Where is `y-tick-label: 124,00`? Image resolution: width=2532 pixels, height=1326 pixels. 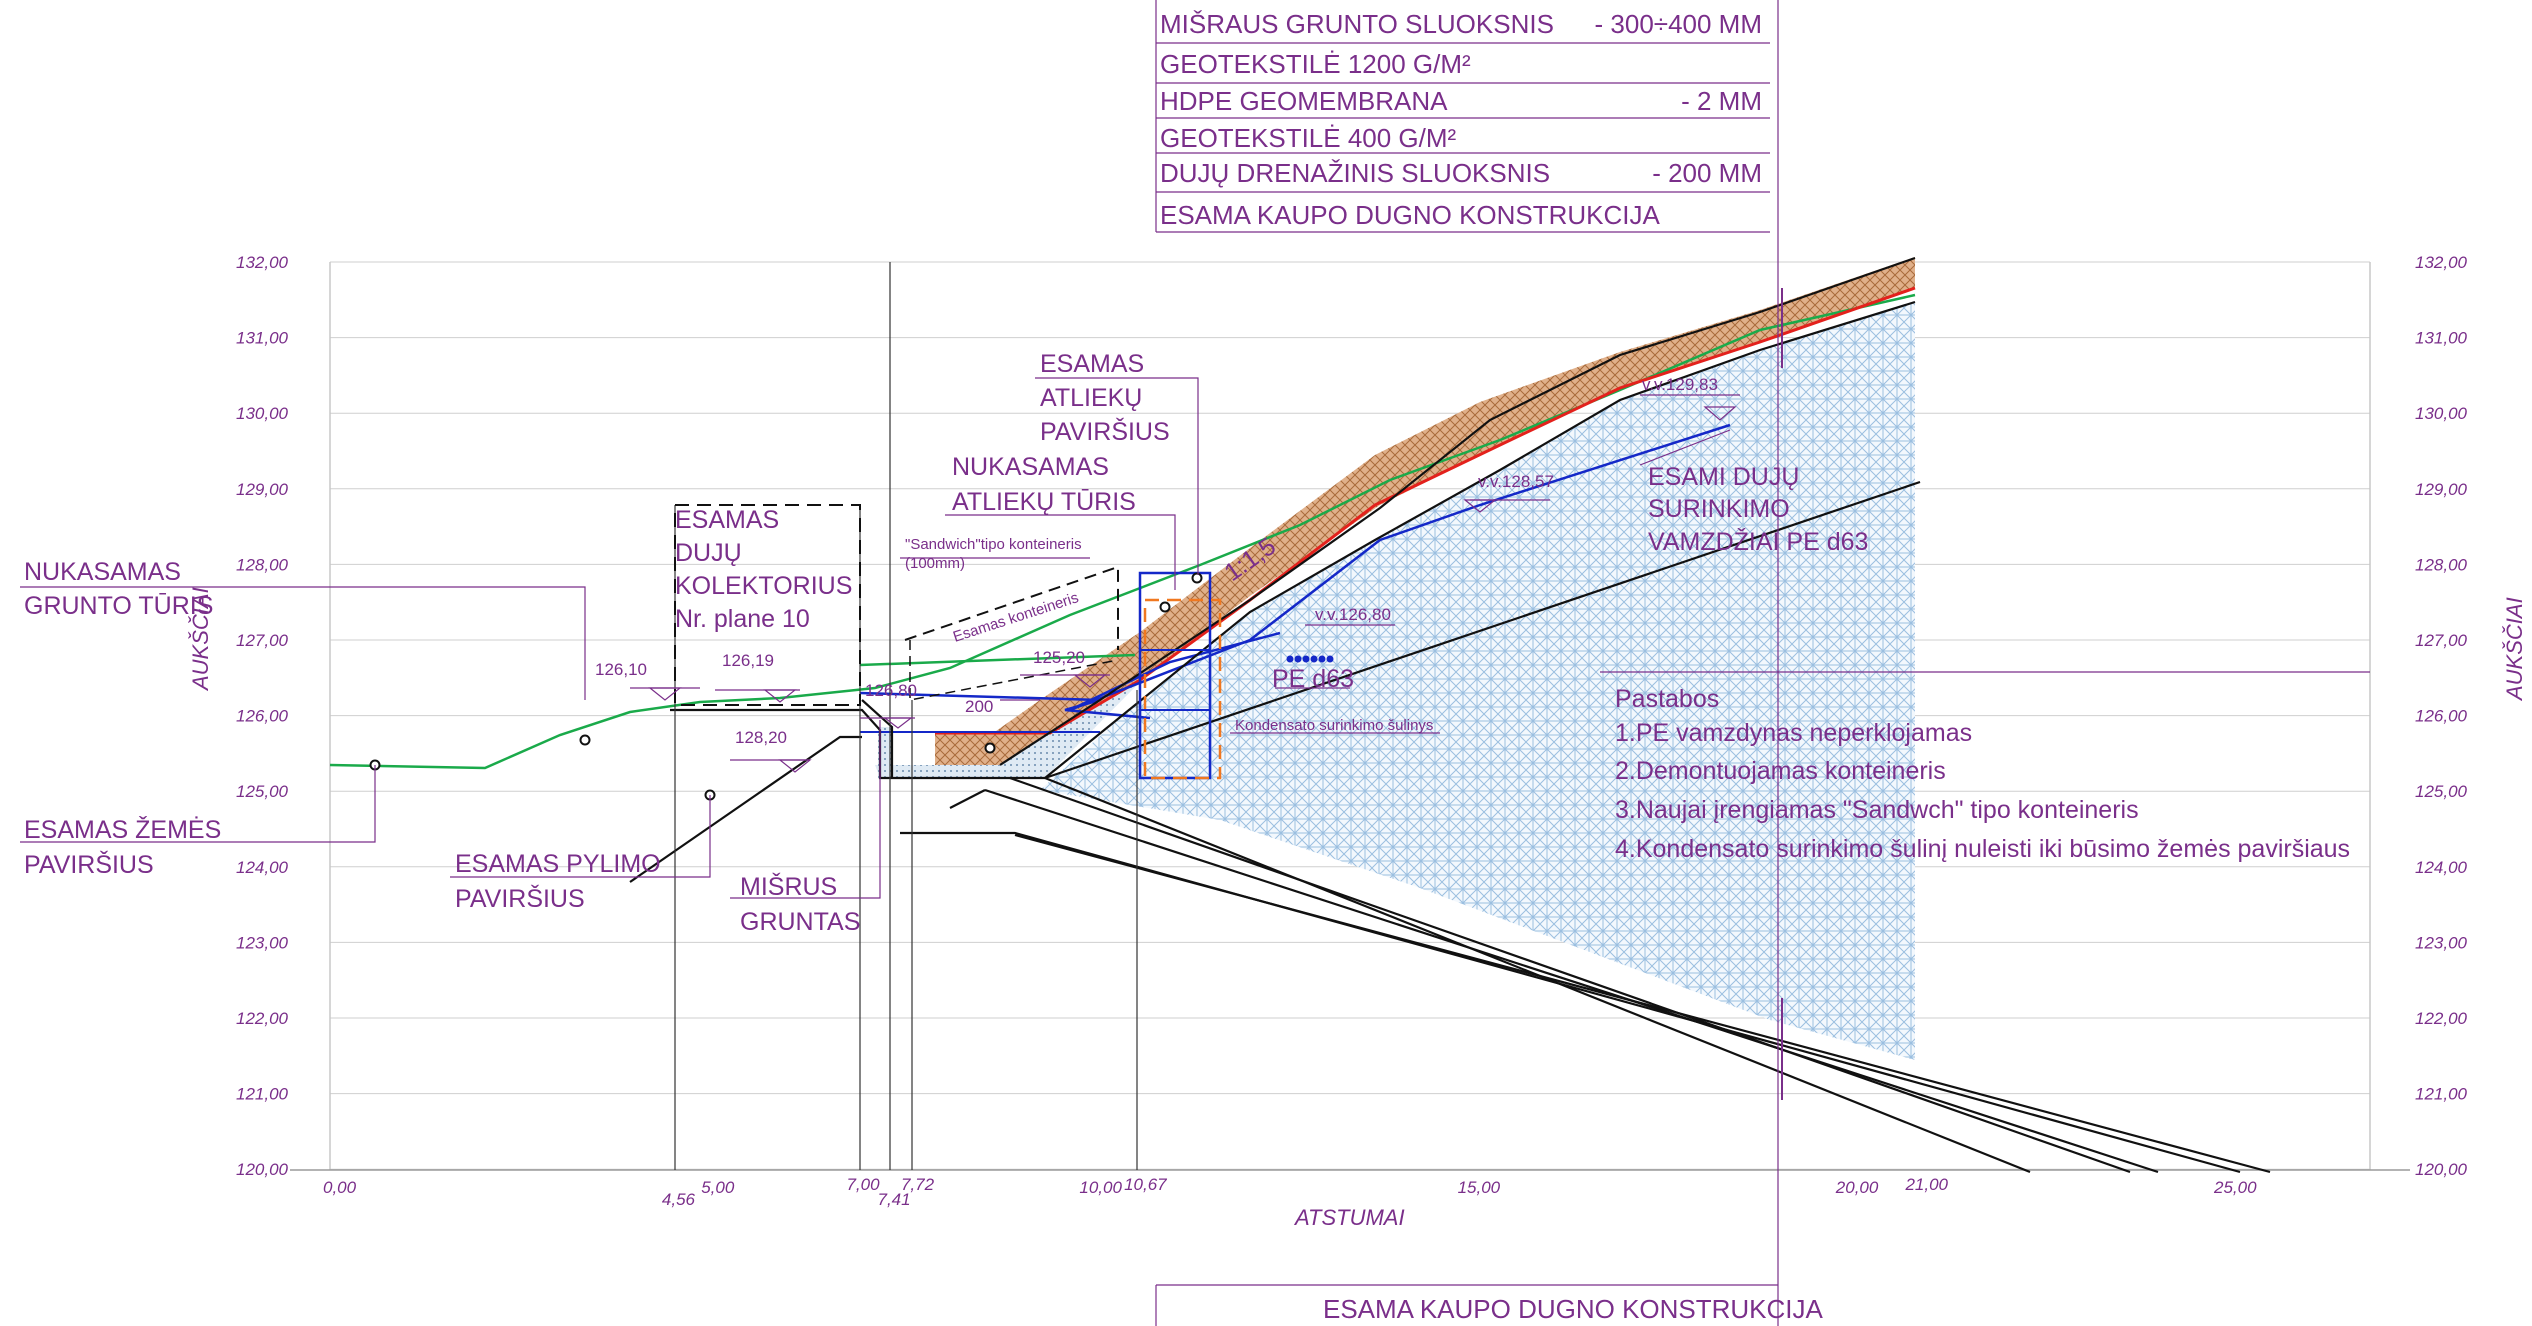
y-tick-label: 124,00 is located at coordinates (2441, 867).